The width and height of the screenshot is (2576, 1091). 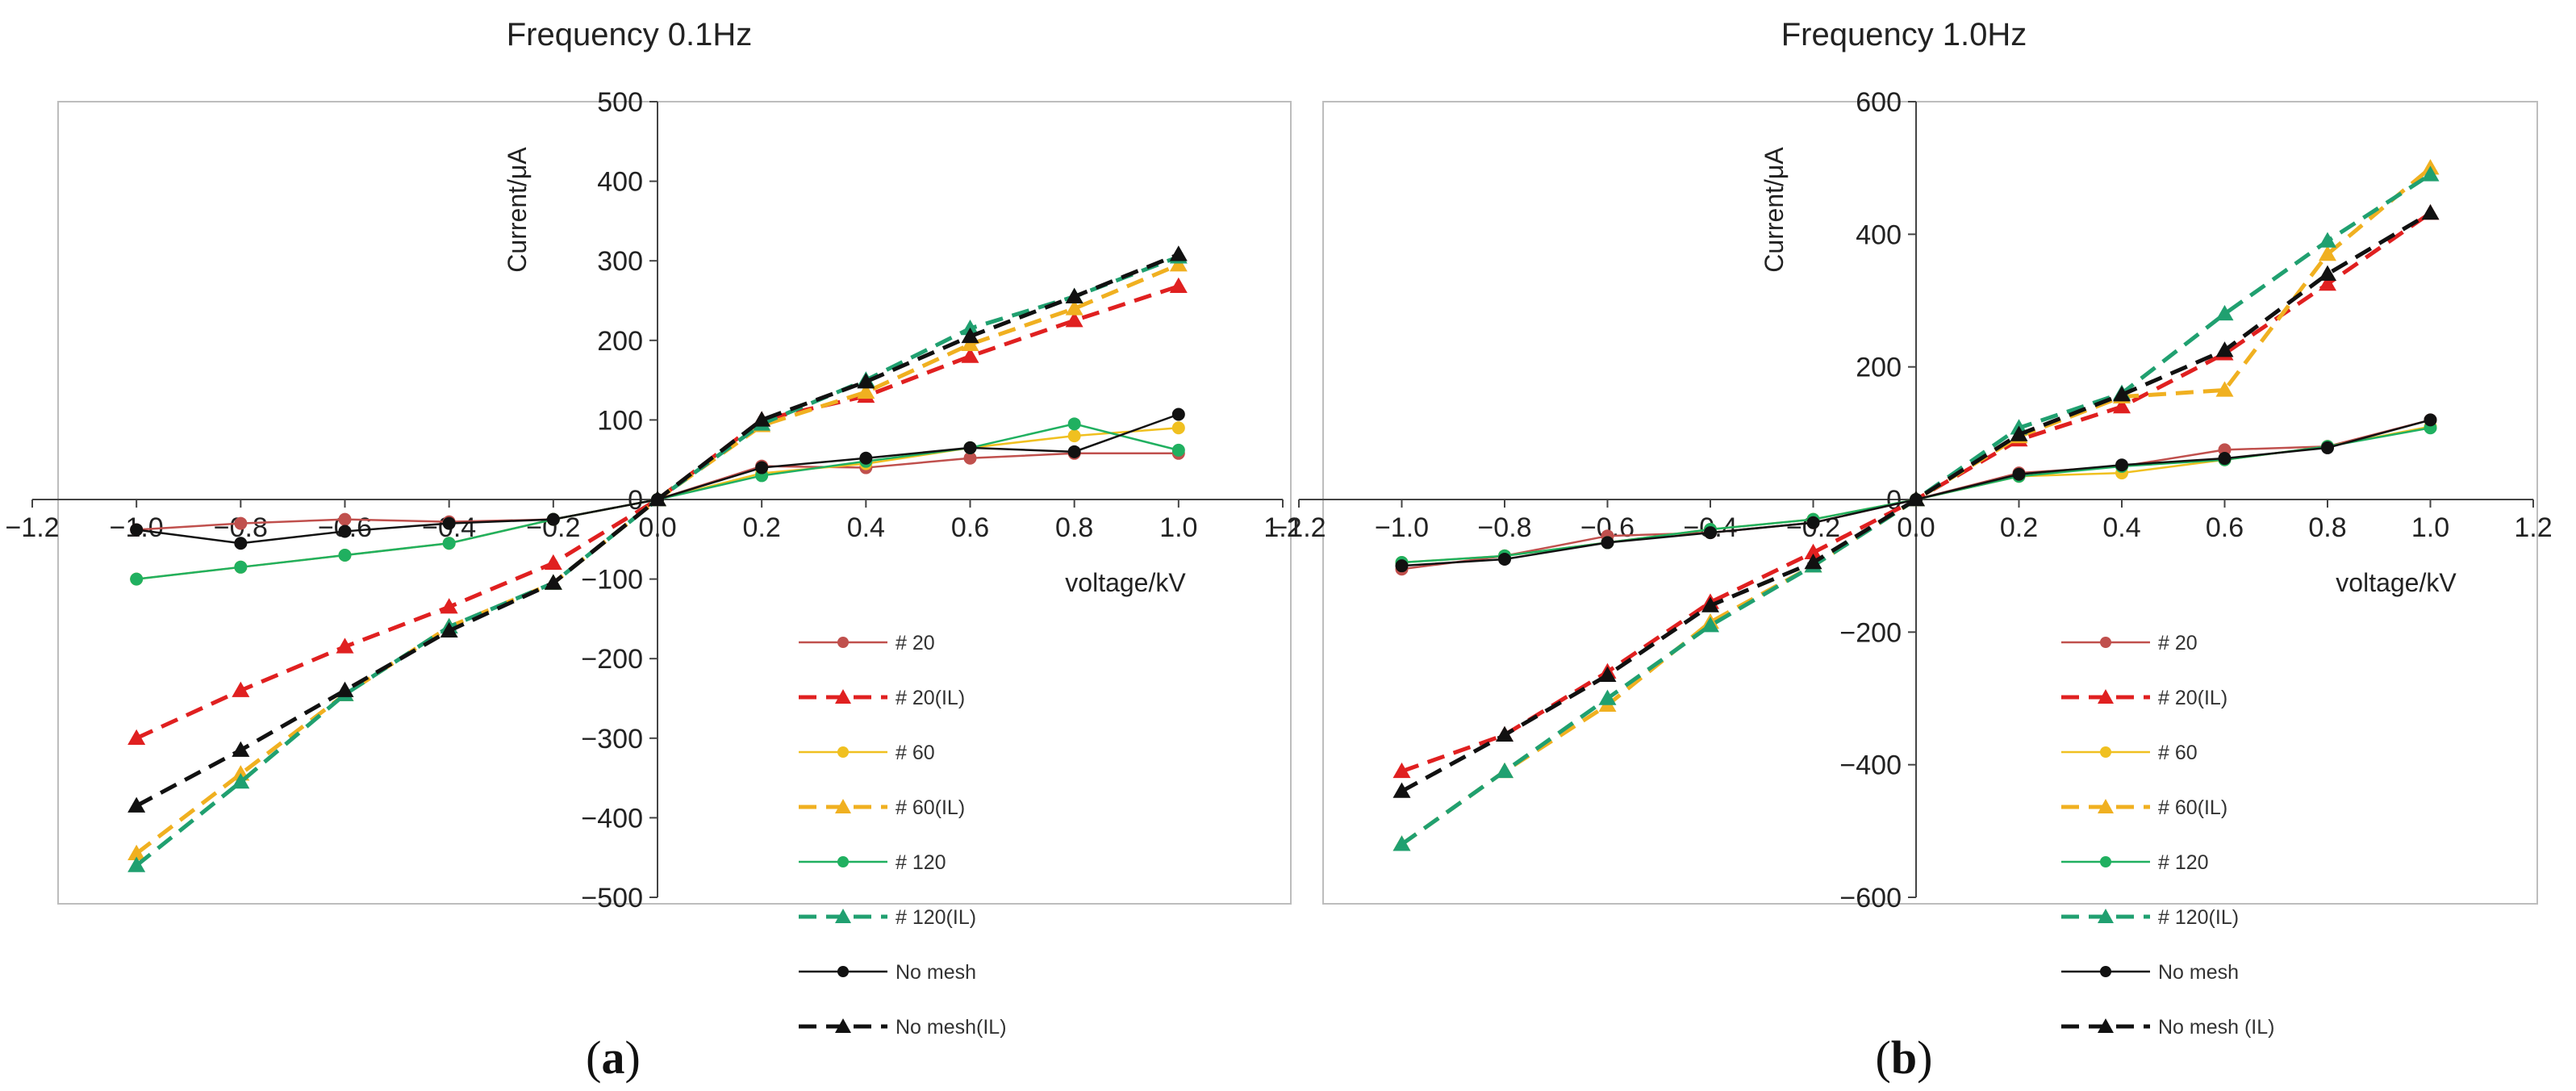 I want to click on x-tick-label: 0.6, so click(x=2225, y=527).